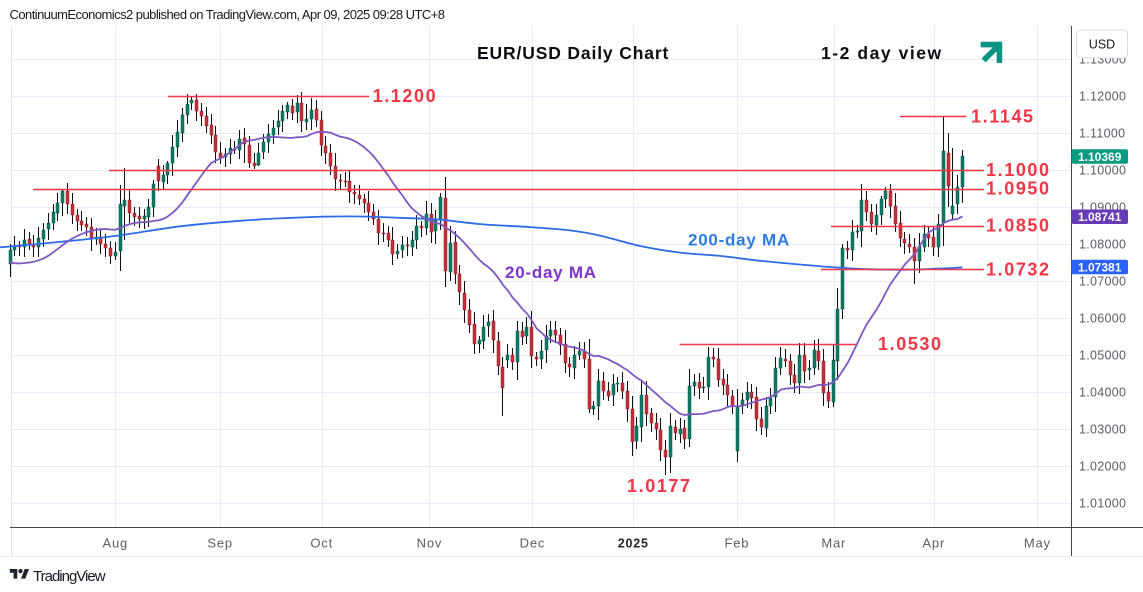 This screenshot has width=1143, height=592. I want to click on svg-text: Oct, so click(321, 543).